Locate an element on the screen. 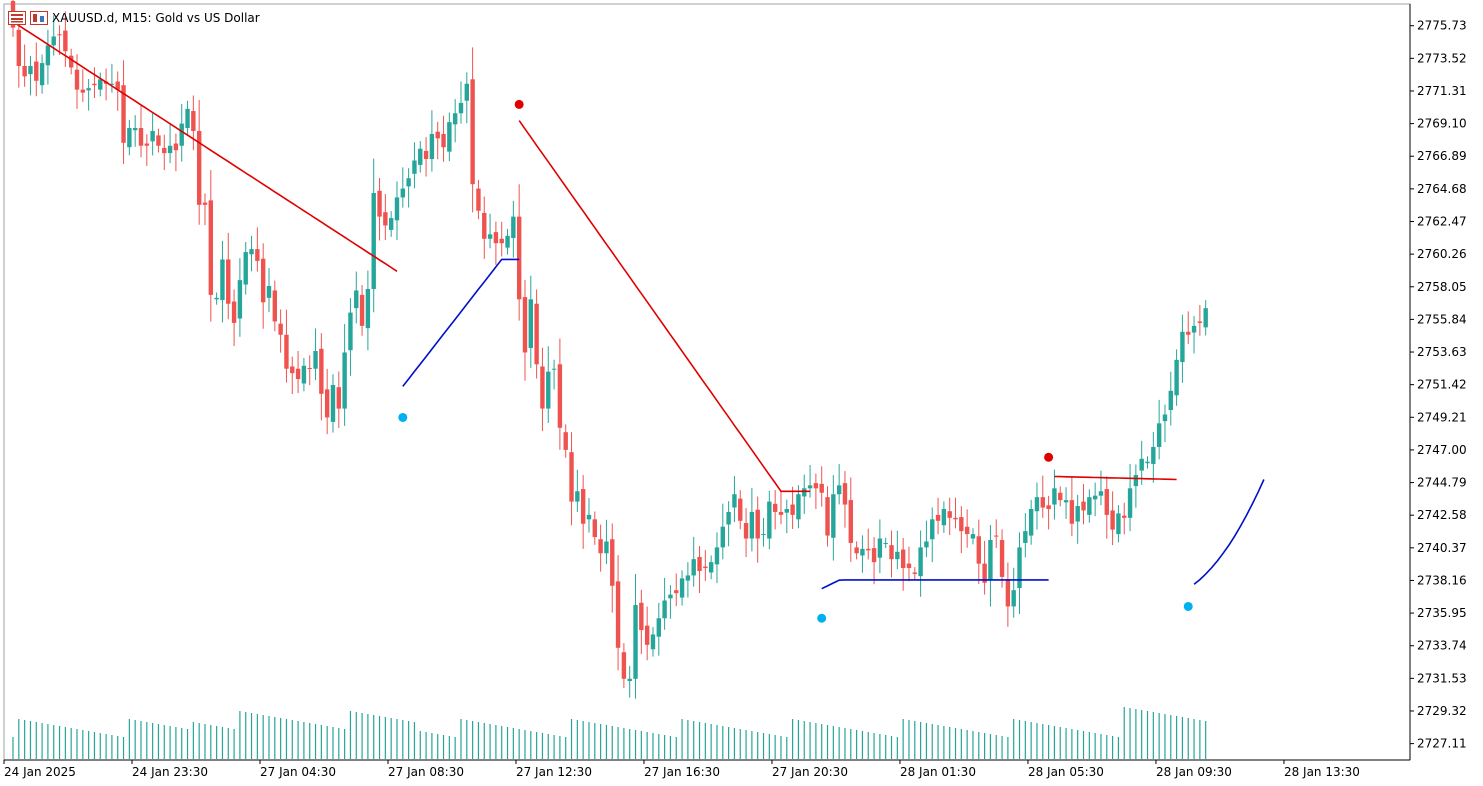 This screenshot has width=1483, height=786. price-tick-label: 2760.26 is located at coordinates (1442, 254).